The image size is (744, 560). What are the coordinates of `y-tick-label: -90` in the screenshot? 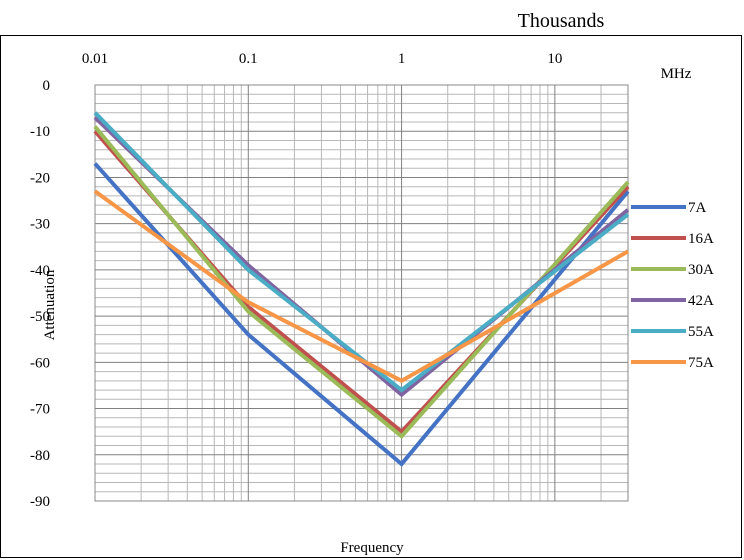 It's located at (40, 502).